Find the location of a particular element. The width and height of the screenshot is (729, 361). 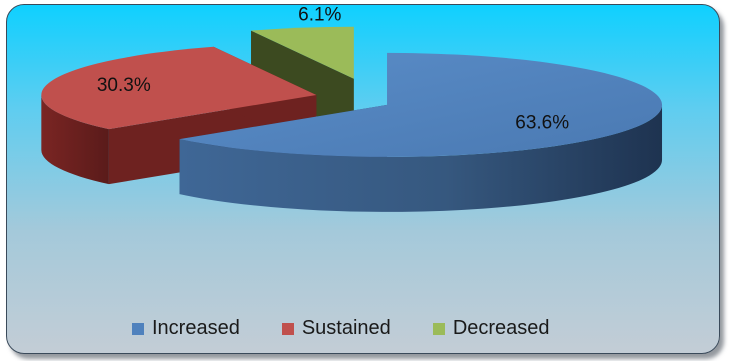

legend: Increased Sustained Decreased is located at coordinates (341, 328).